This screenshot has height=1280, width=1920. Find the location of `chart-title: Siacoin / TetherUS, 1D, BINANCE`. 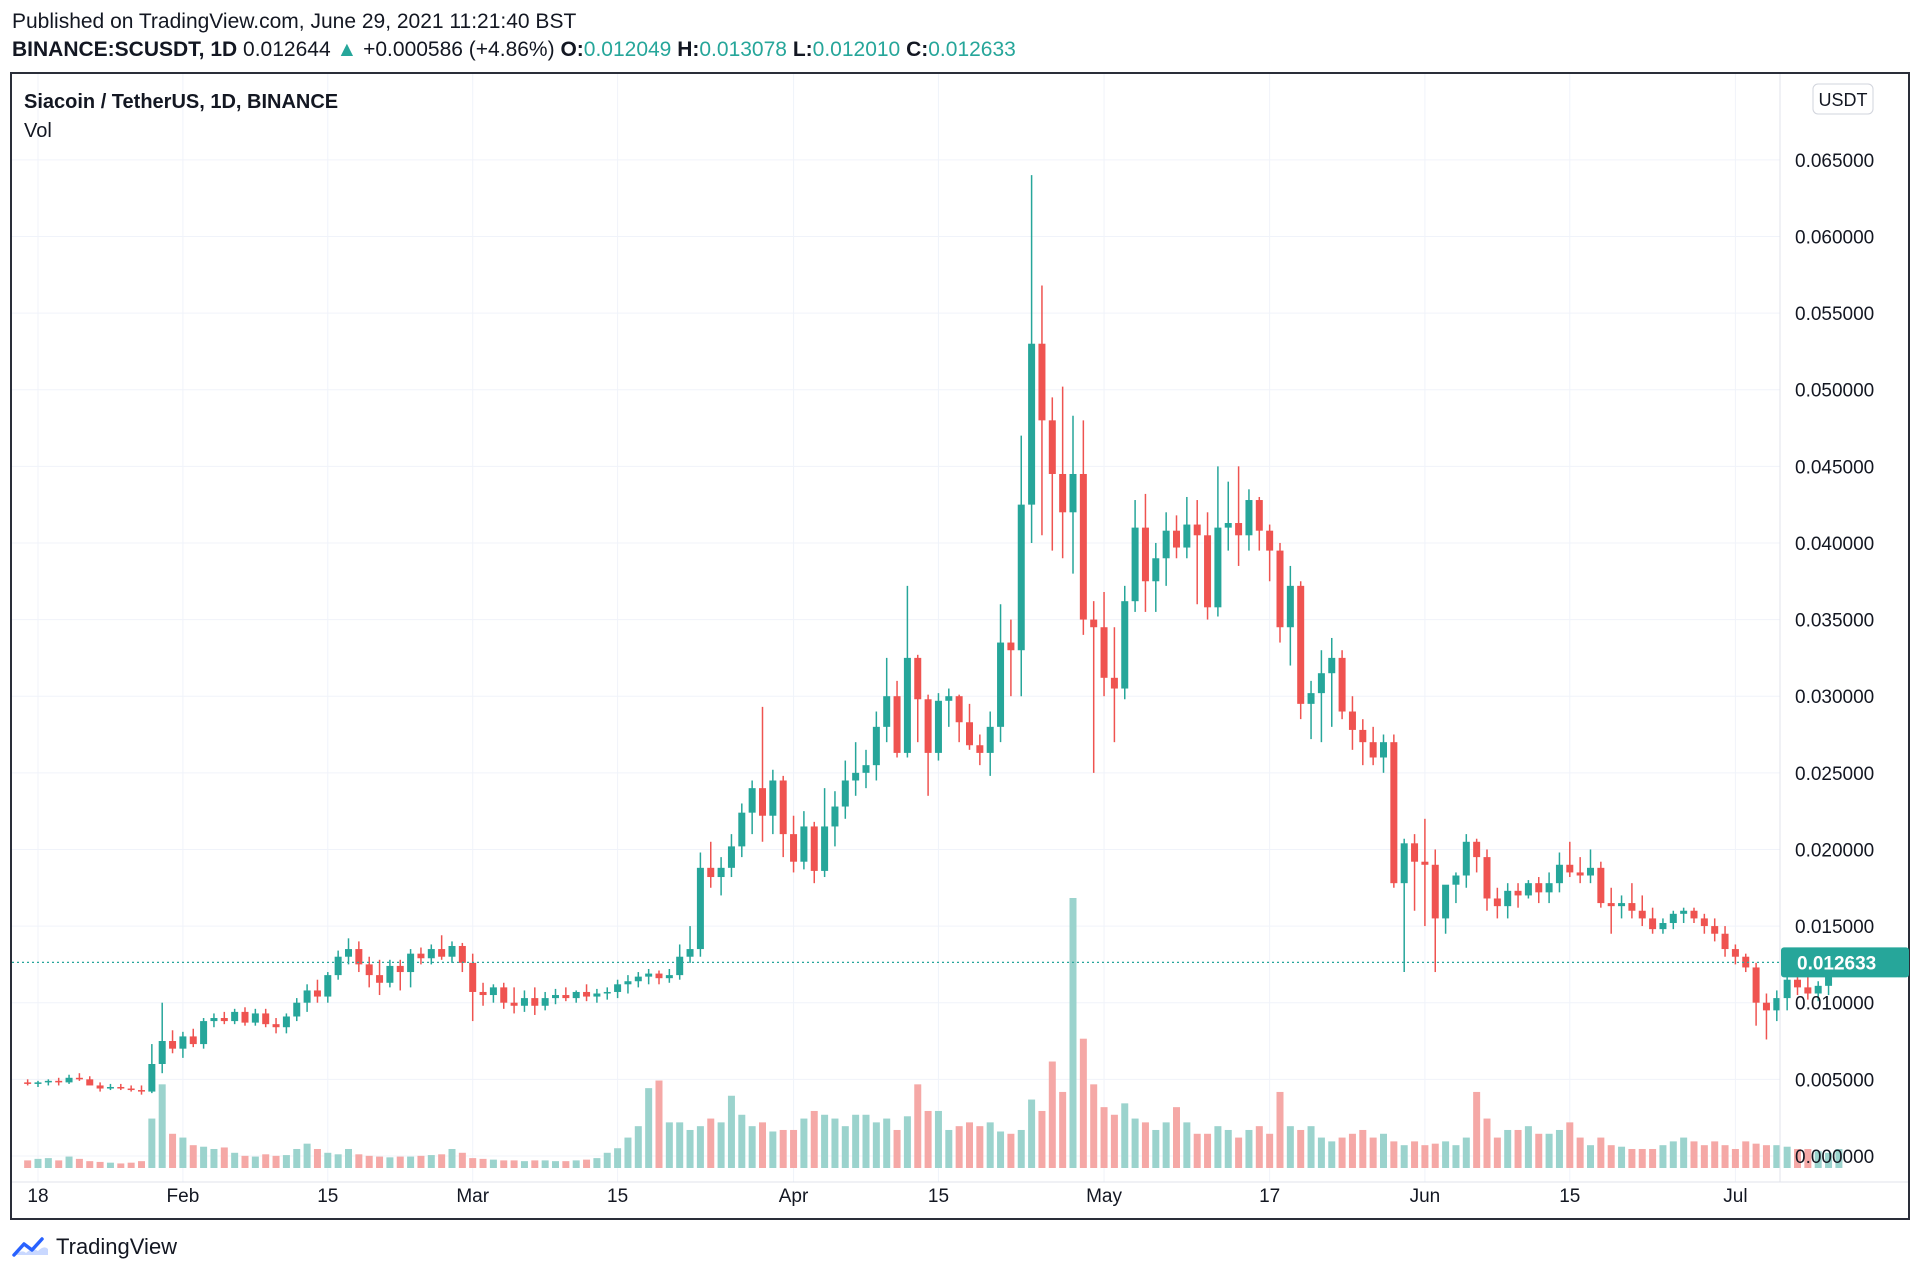

chart-title: Siacoin / TetherUS, 1D, BINANCE is located at coordinates (181, 102).